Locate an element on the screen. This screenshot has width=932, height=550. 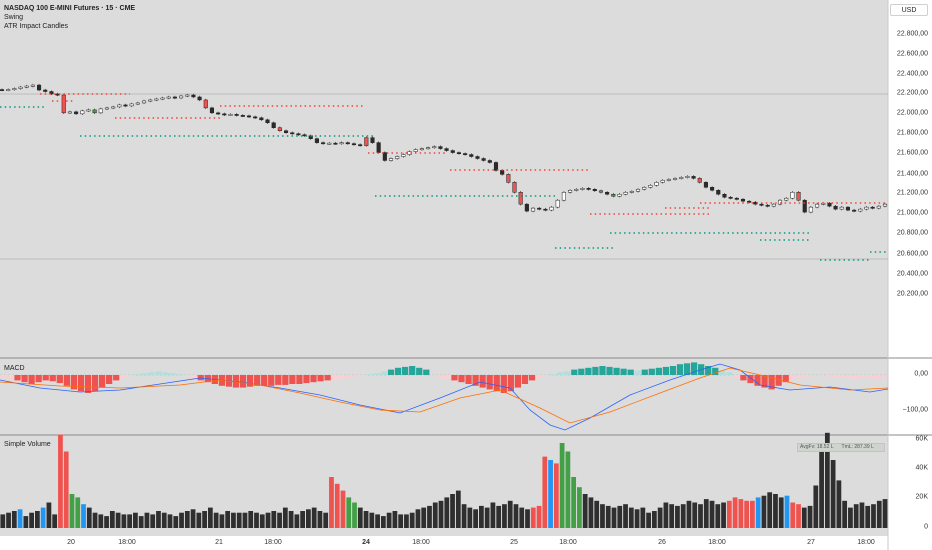
time-axis-label: 18:00 is located at coordinates (866, 542).